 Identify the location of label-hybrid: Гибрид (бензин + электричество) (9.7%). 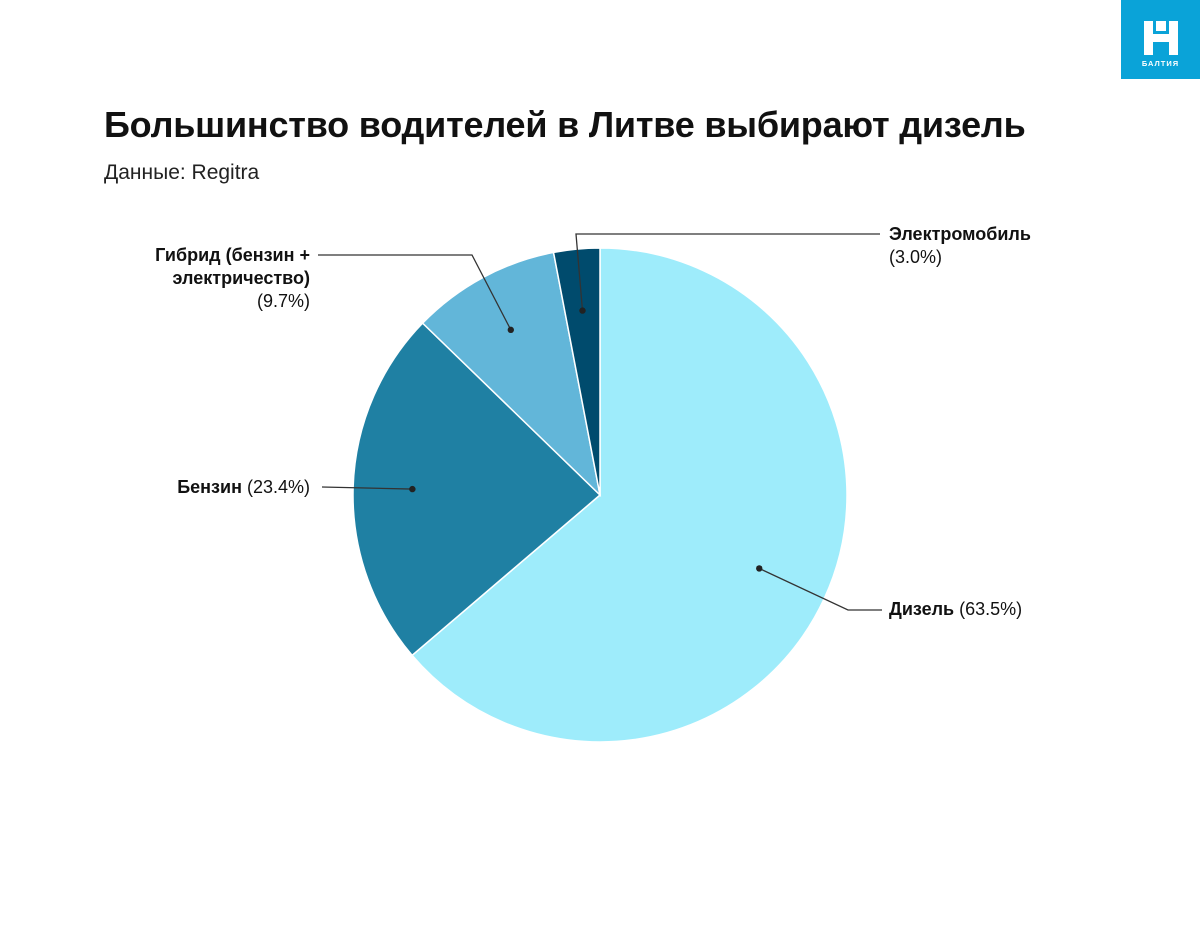
(232, 278).